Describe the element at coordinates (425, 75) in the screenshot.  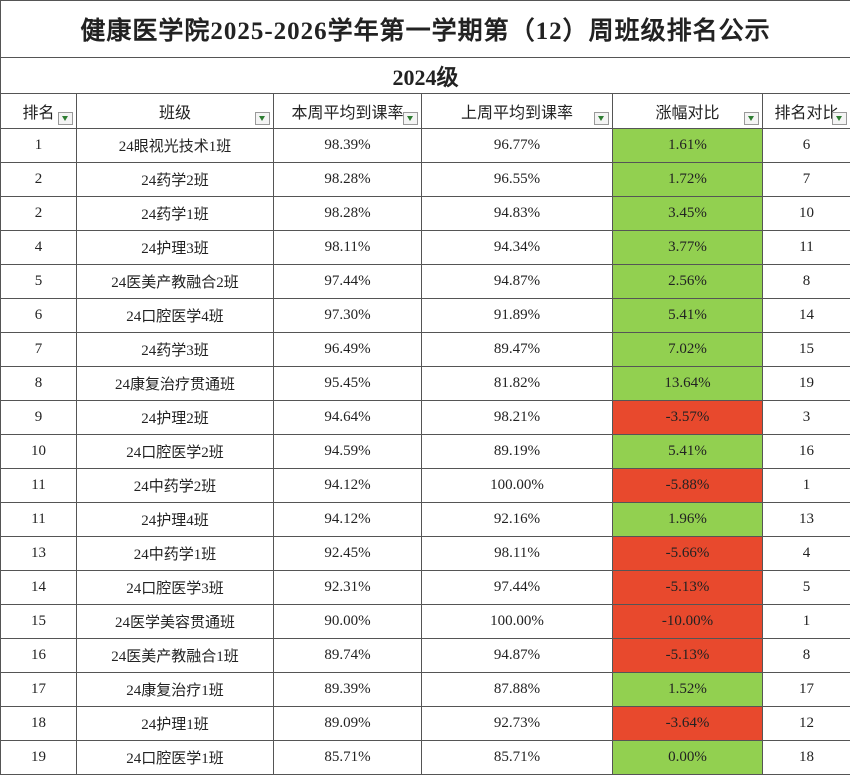
I see `subtitle: 2024级` at that location.